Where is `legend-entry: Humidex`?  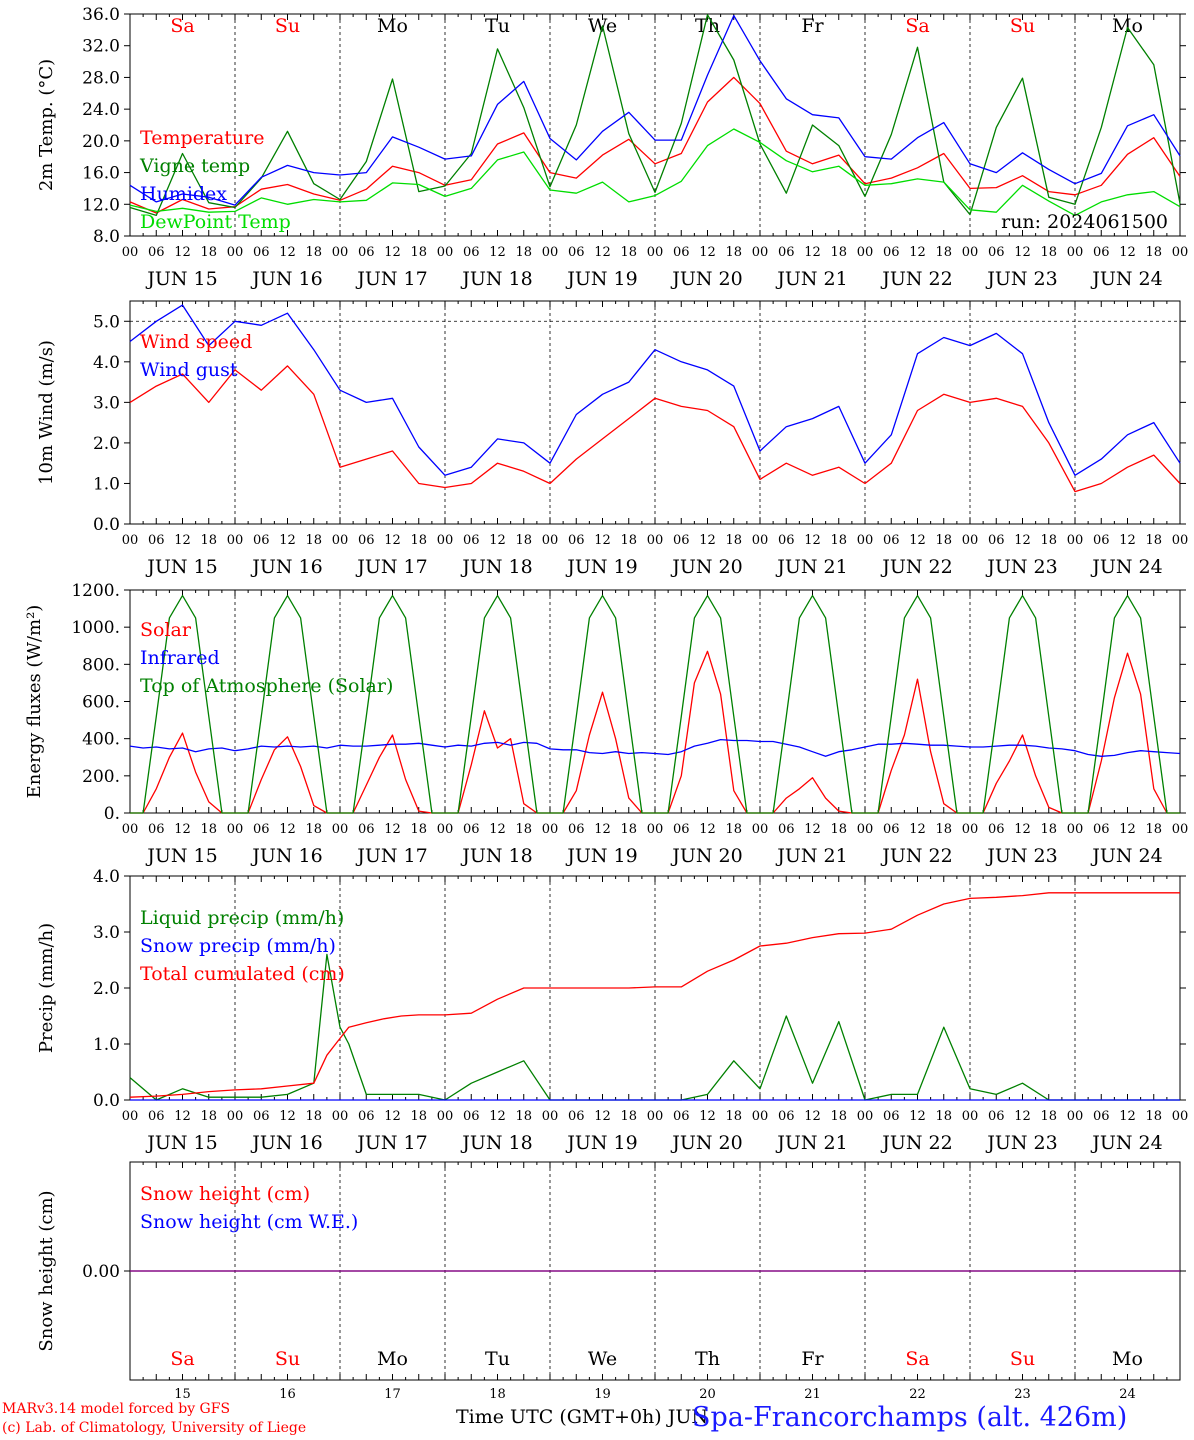
legend-entry: Humidex is located at coordinates (183, 194).